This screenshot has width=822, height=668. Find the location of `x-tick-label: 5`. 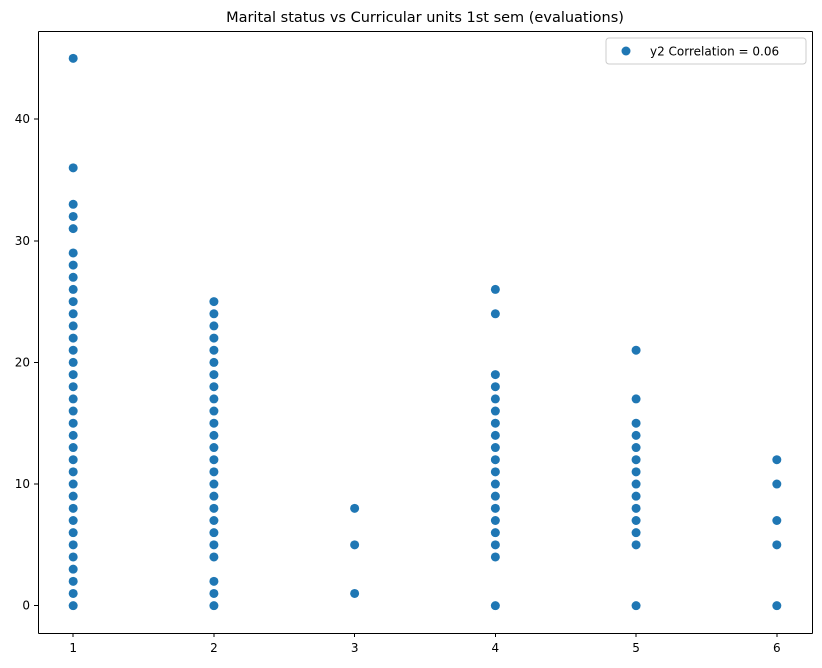

x-tick-label: 5 is located at coordinates (636, 648).